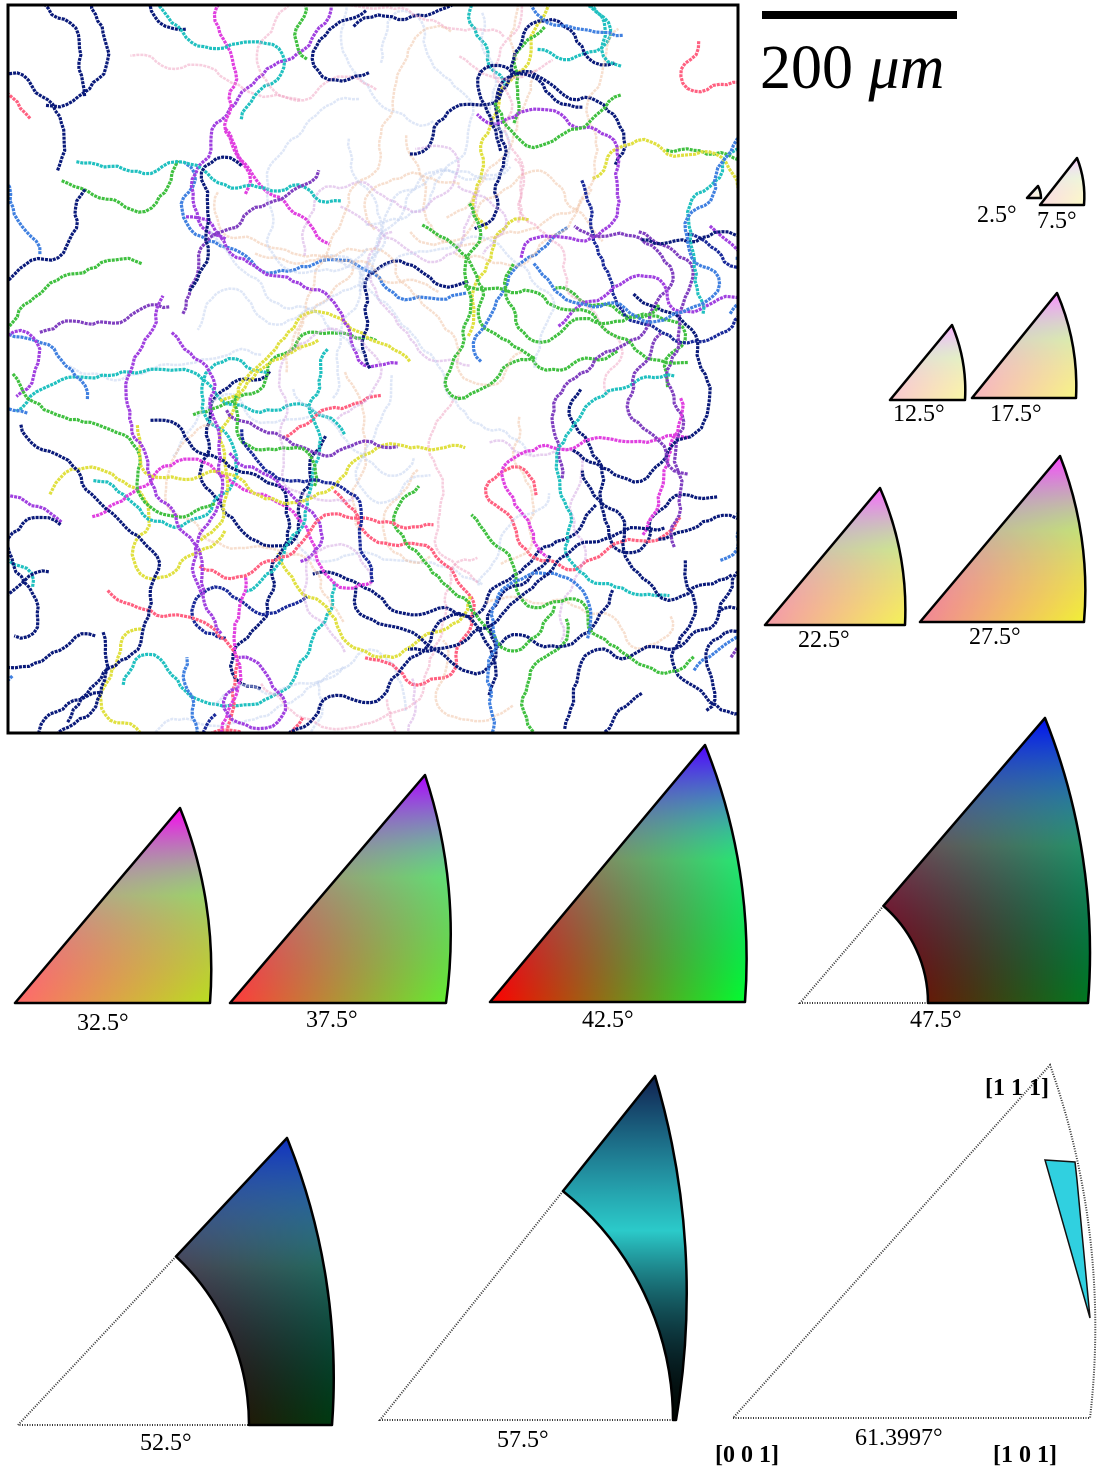 The image size is (1110, 1480). Describe the element at coordinates (332, 1020) in the screenshot. I see `key-label: 37.5°` at that location.